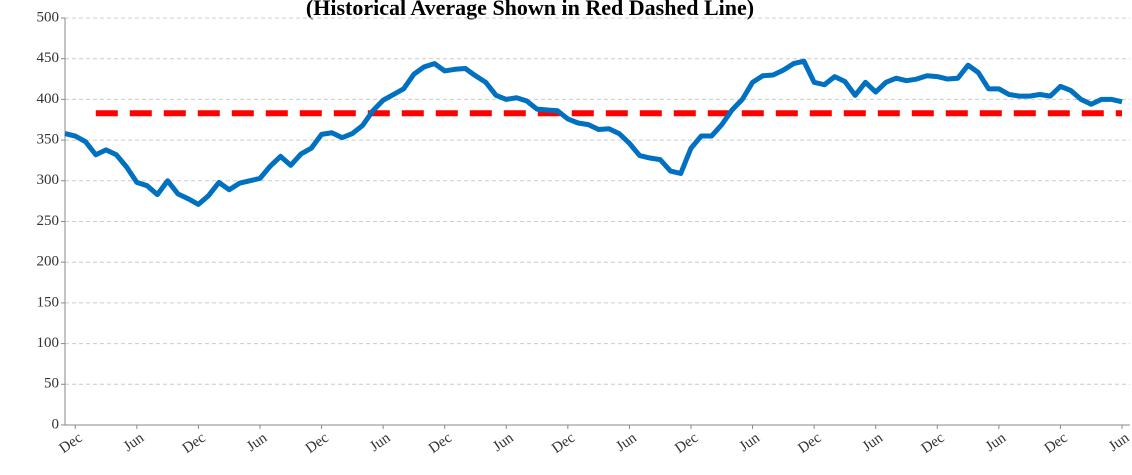  Describe the element at coordinates (48, 140) in the screenshot. I see `y-tick-label: 350` at that location.